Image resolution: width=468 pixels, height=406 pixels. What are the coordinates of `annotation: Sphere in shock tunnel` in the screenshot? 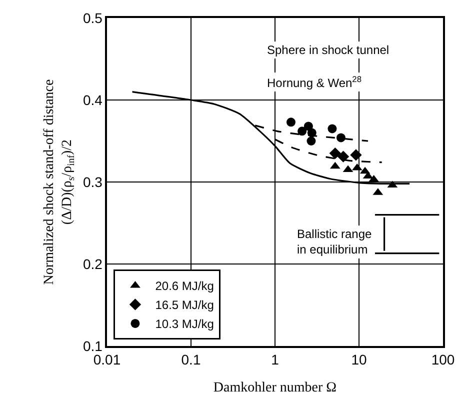 It's located at (328, 50).